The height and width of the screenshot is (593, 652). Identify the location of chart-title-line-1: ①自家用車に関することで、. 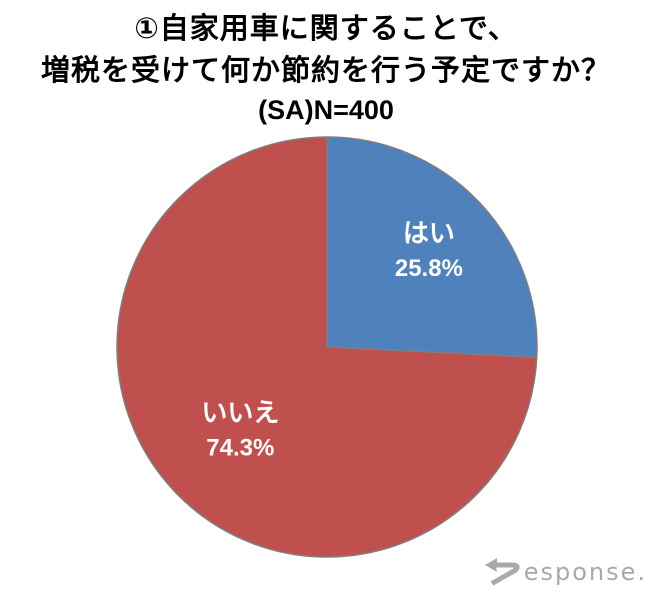
(326, 29).